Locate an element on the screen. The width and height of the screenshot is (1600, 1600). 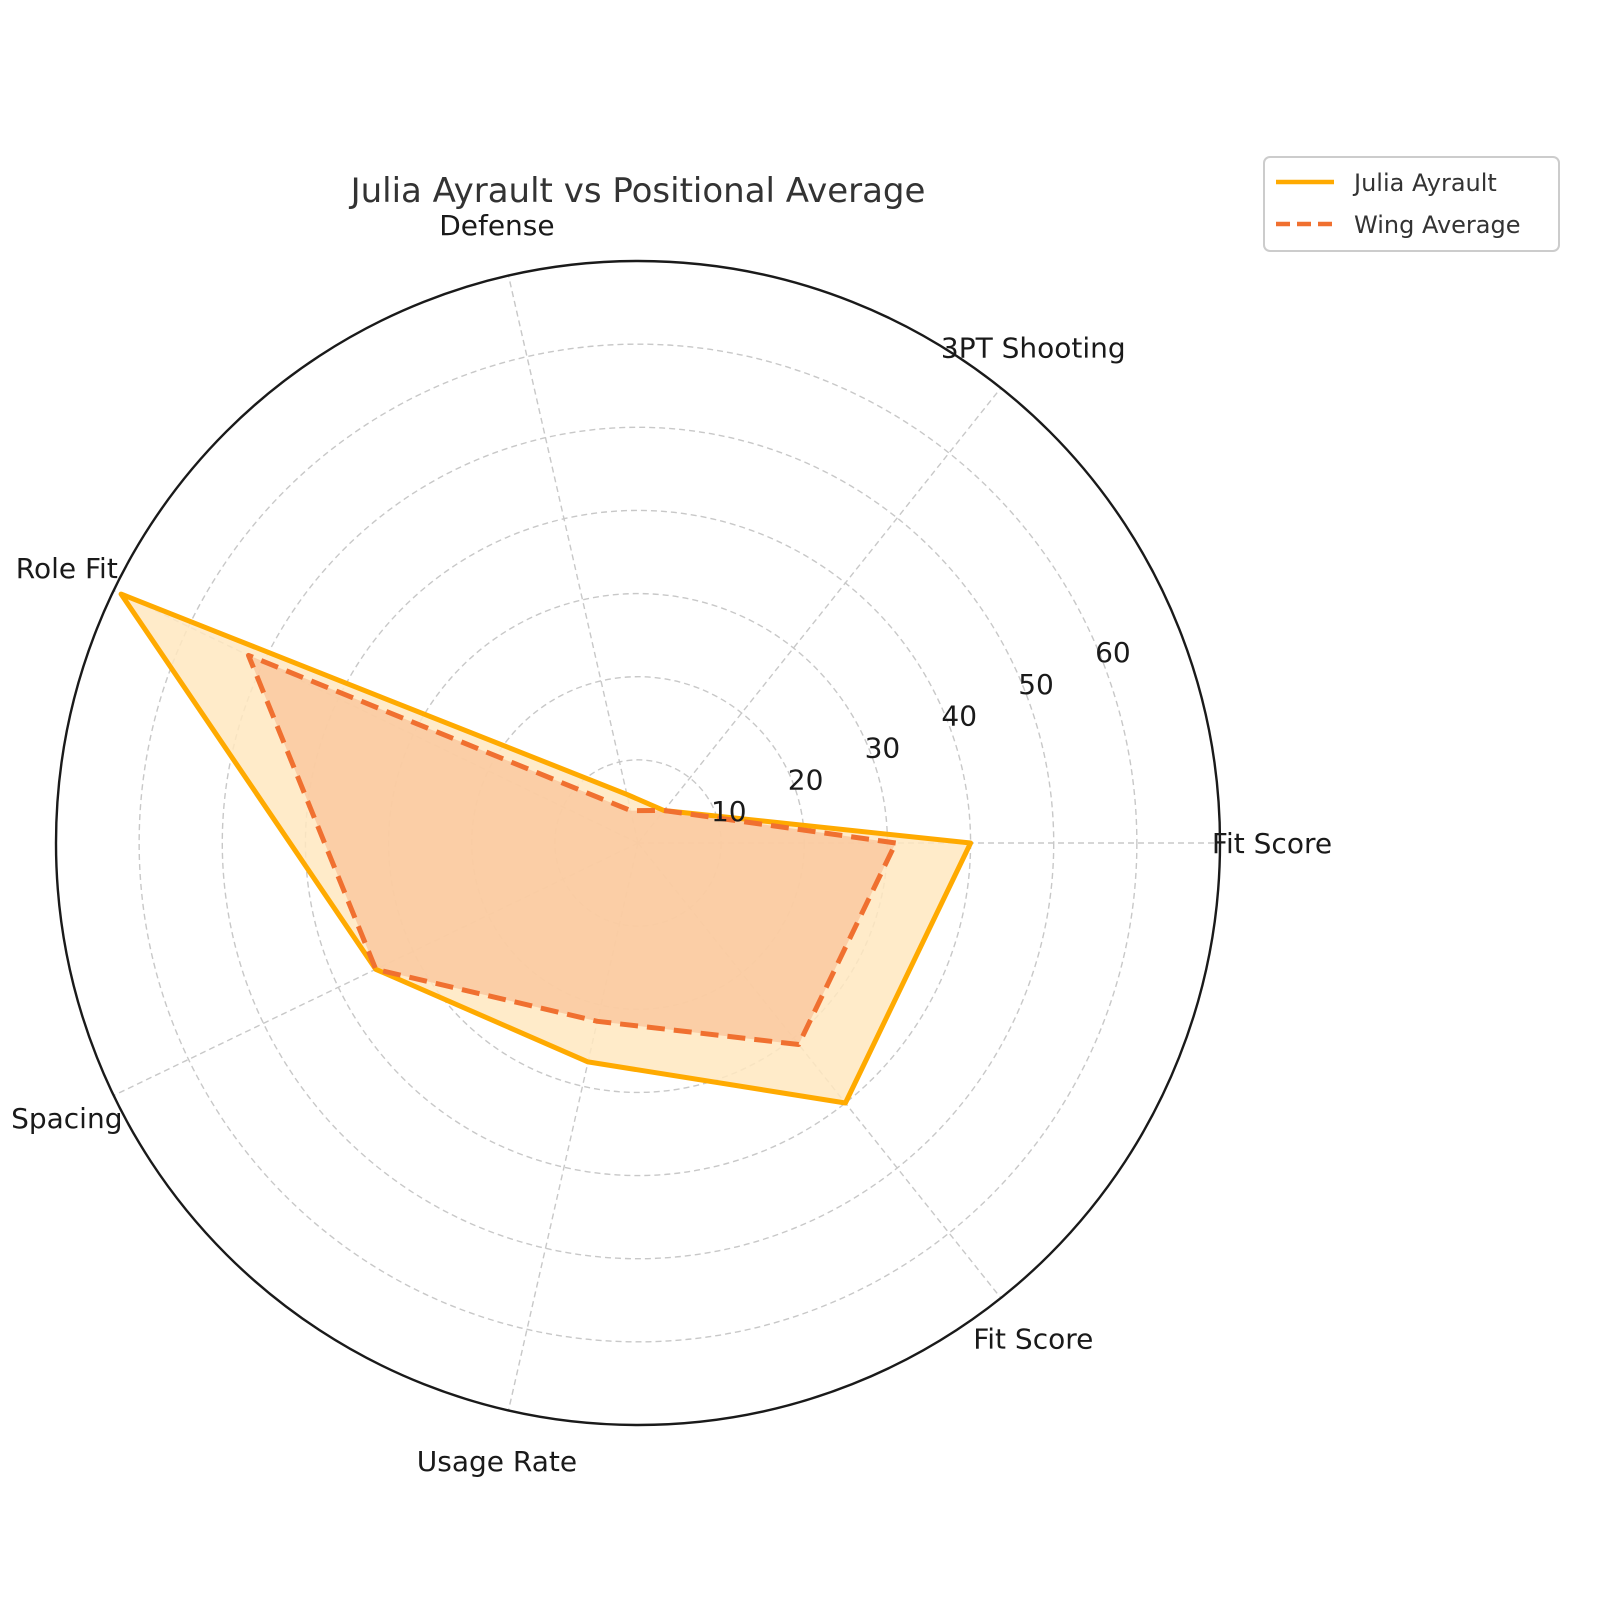
radial-tick-labels: 10 20 30 40 50 60 is located at coordinates (921, 732).